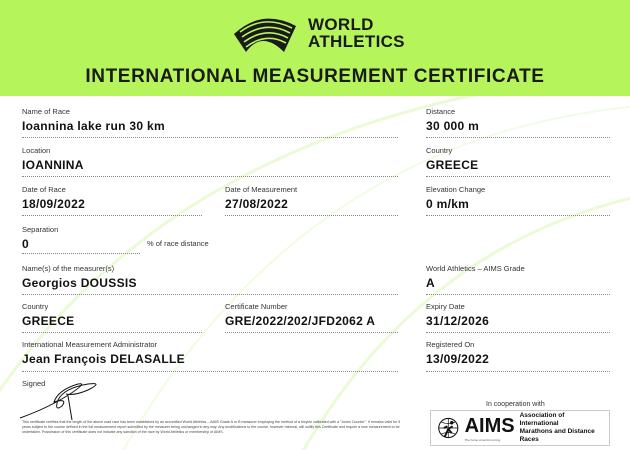  I want to click on field-race-name: Name of Race Ioannina lake run 30 km, so click(93, 120).